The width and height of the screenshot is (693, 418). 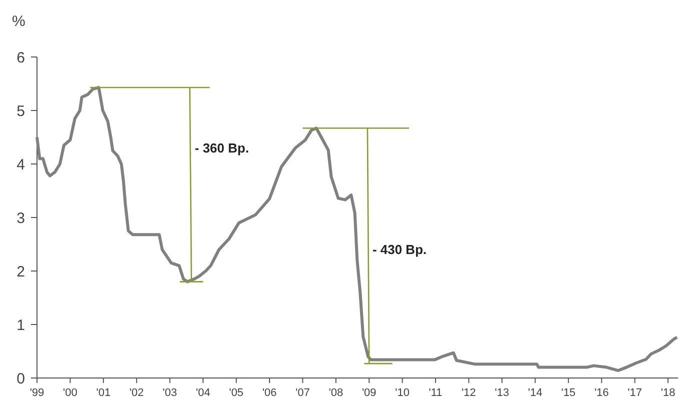 What do you see at coordinates (221, 148) in the screenshot?
I see `annotation: - 360 Bp.` at bounding box center [221, 148].